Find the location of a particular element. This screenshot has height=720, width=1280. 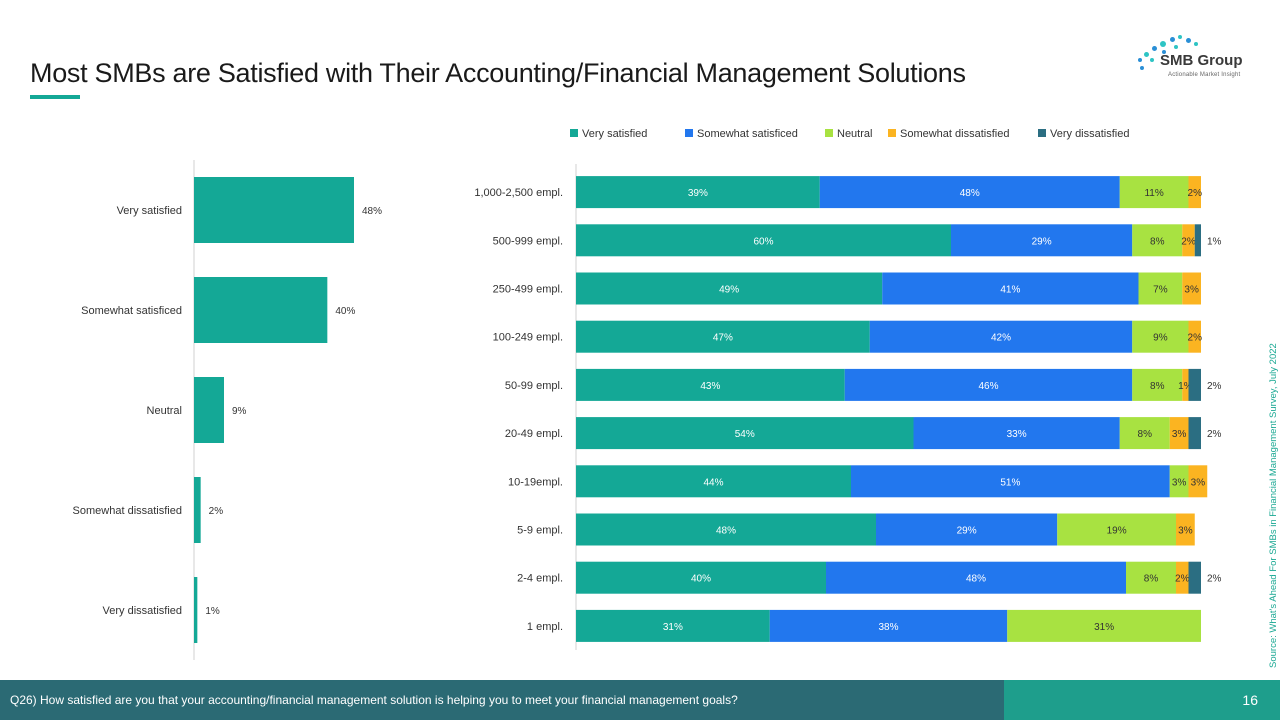

title-underline is located at coordinates (55, 97).